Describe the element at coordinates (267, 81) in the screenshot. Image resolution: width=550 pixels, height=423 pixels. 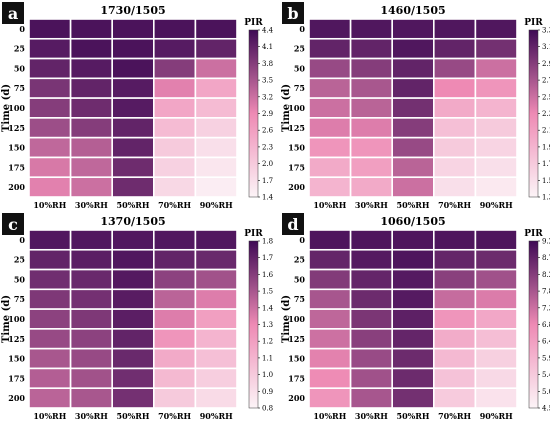
I see `colorbar-tick-label: 3.5` at that location.